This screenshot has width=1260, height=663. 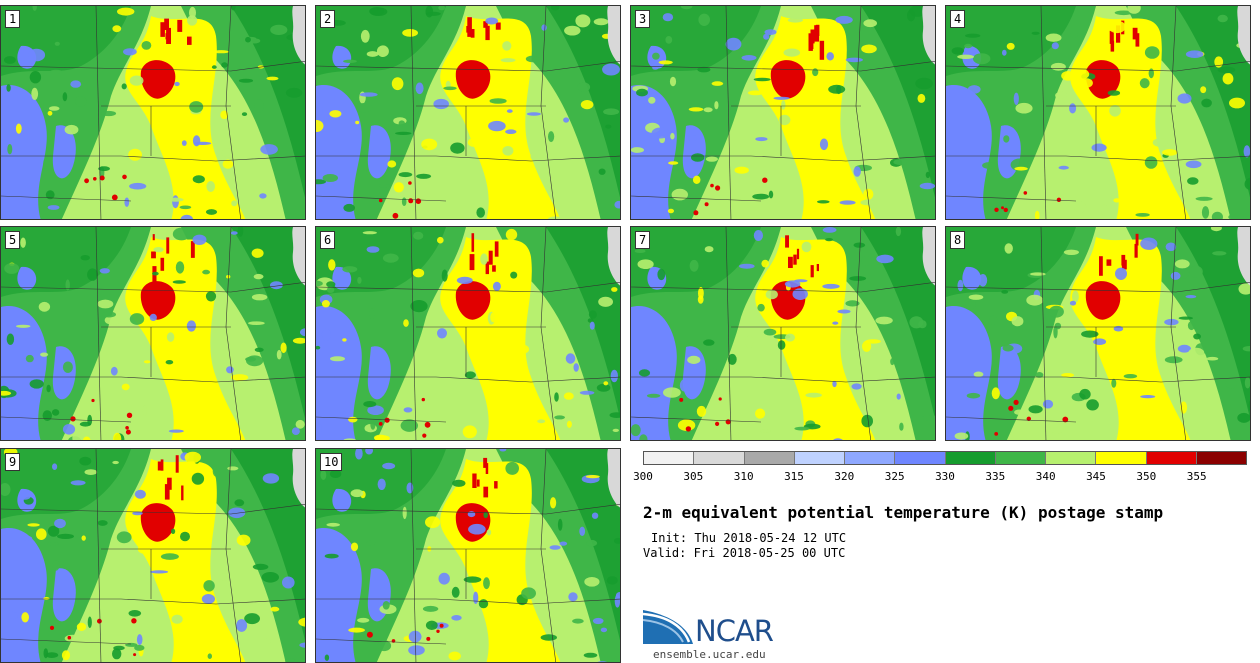 What do you see at coordinates (894, 476) in the screenshot?
I see `colorbar-tick-label: 325` at bounding box center [894, 476].